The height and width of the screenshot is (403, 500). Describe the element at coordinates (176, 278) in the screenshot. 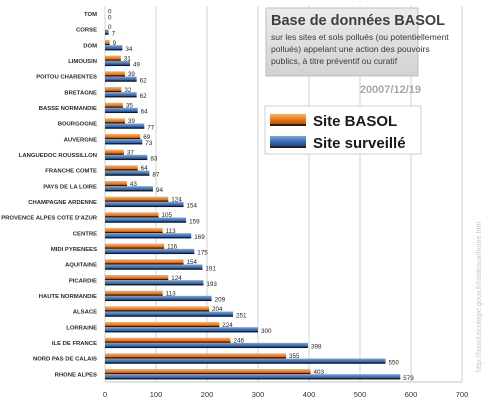

I see `value-label-site-basol: 124` at that location.